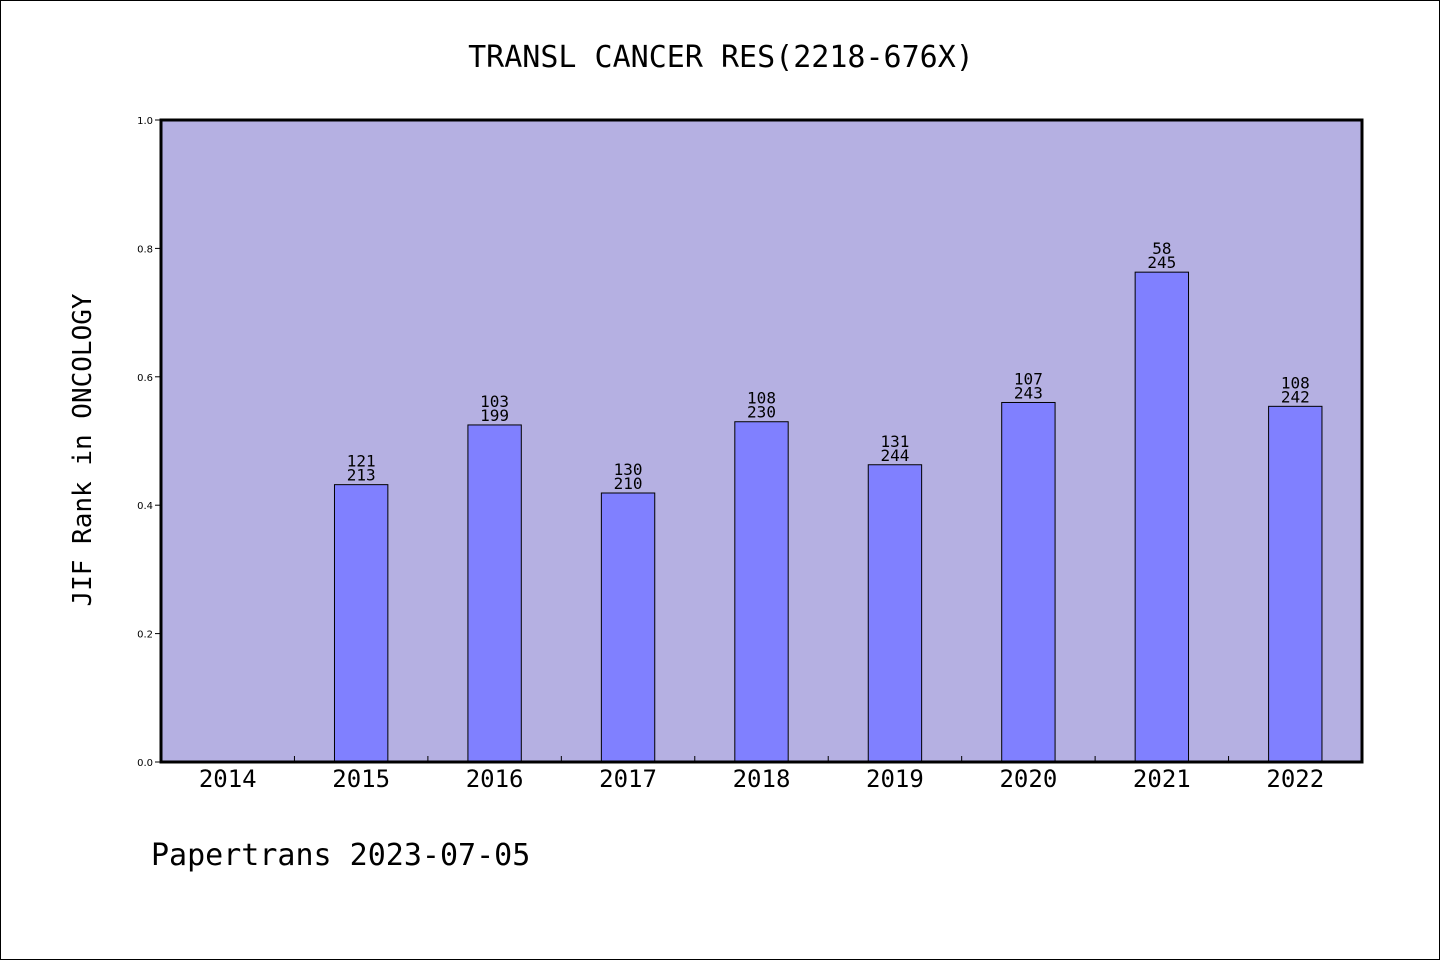 The height and width of the screenshot is (961, 1440). What do you see at coordinates (145, 763) in the screenshot?
I see `y-tick-label: 0.0` at bounding box center [145, 763].